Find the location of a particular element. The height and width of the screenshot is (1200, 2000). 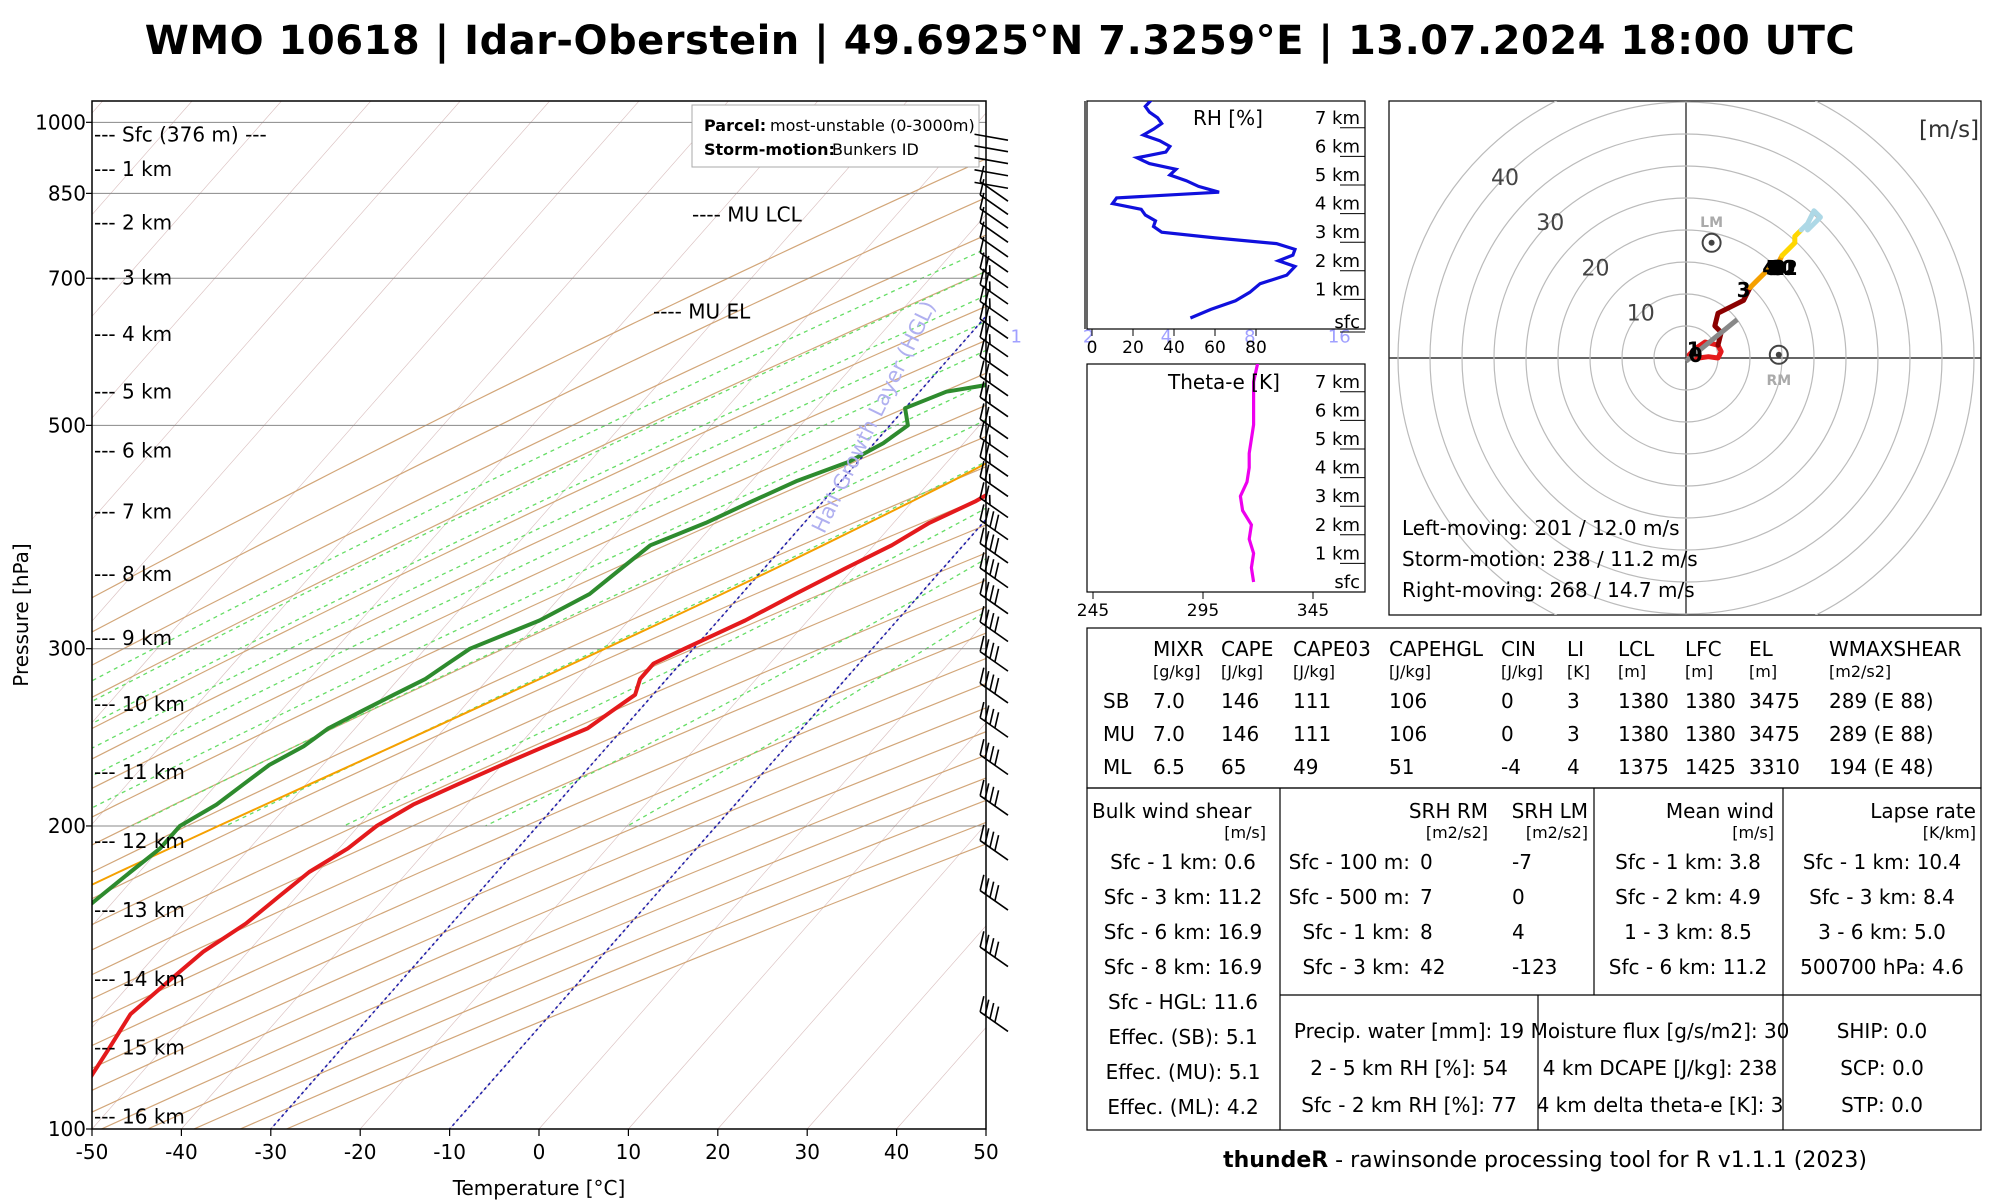

index-row: STP: 0.0 is located at coordinates (1882, 1105).